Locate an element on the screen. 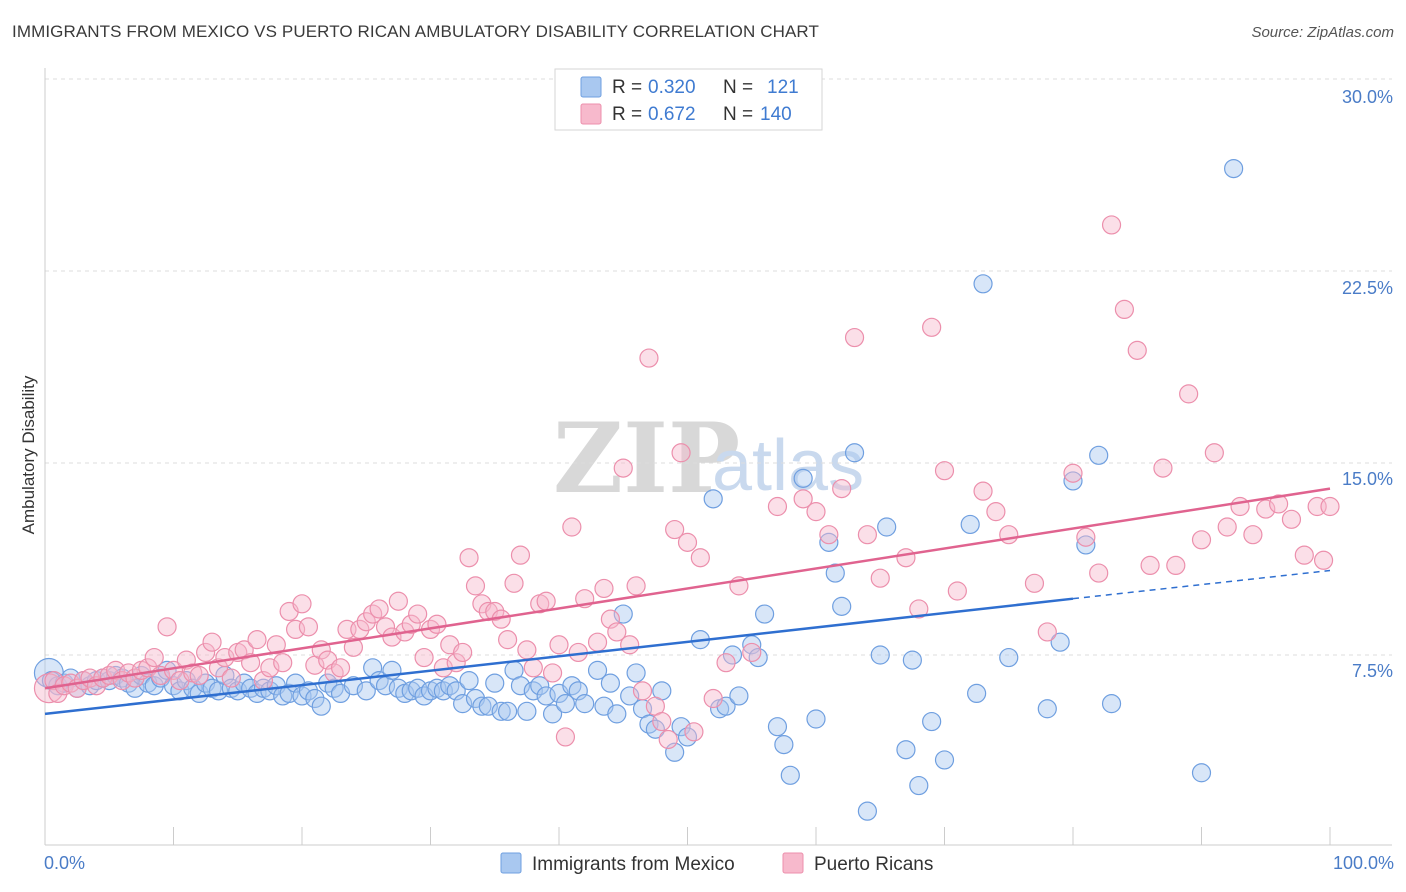  trend-line-mexico-extension is located at coordinates (1201, 584).